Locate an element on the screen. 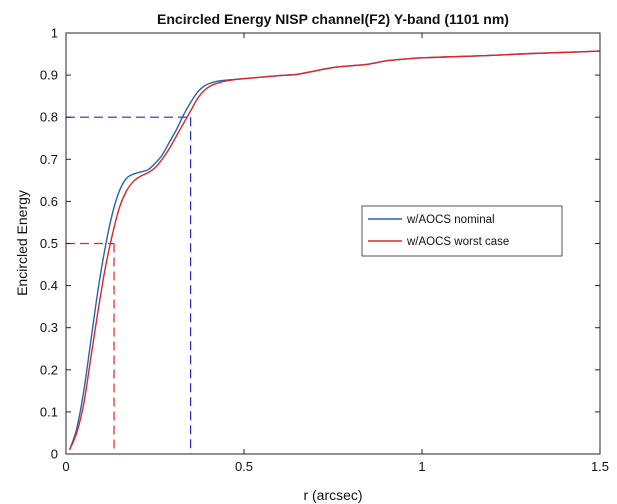 The width and height of the screenshot is (617, 504). y-tick-label: 0 is located at coordinates (54, 454).